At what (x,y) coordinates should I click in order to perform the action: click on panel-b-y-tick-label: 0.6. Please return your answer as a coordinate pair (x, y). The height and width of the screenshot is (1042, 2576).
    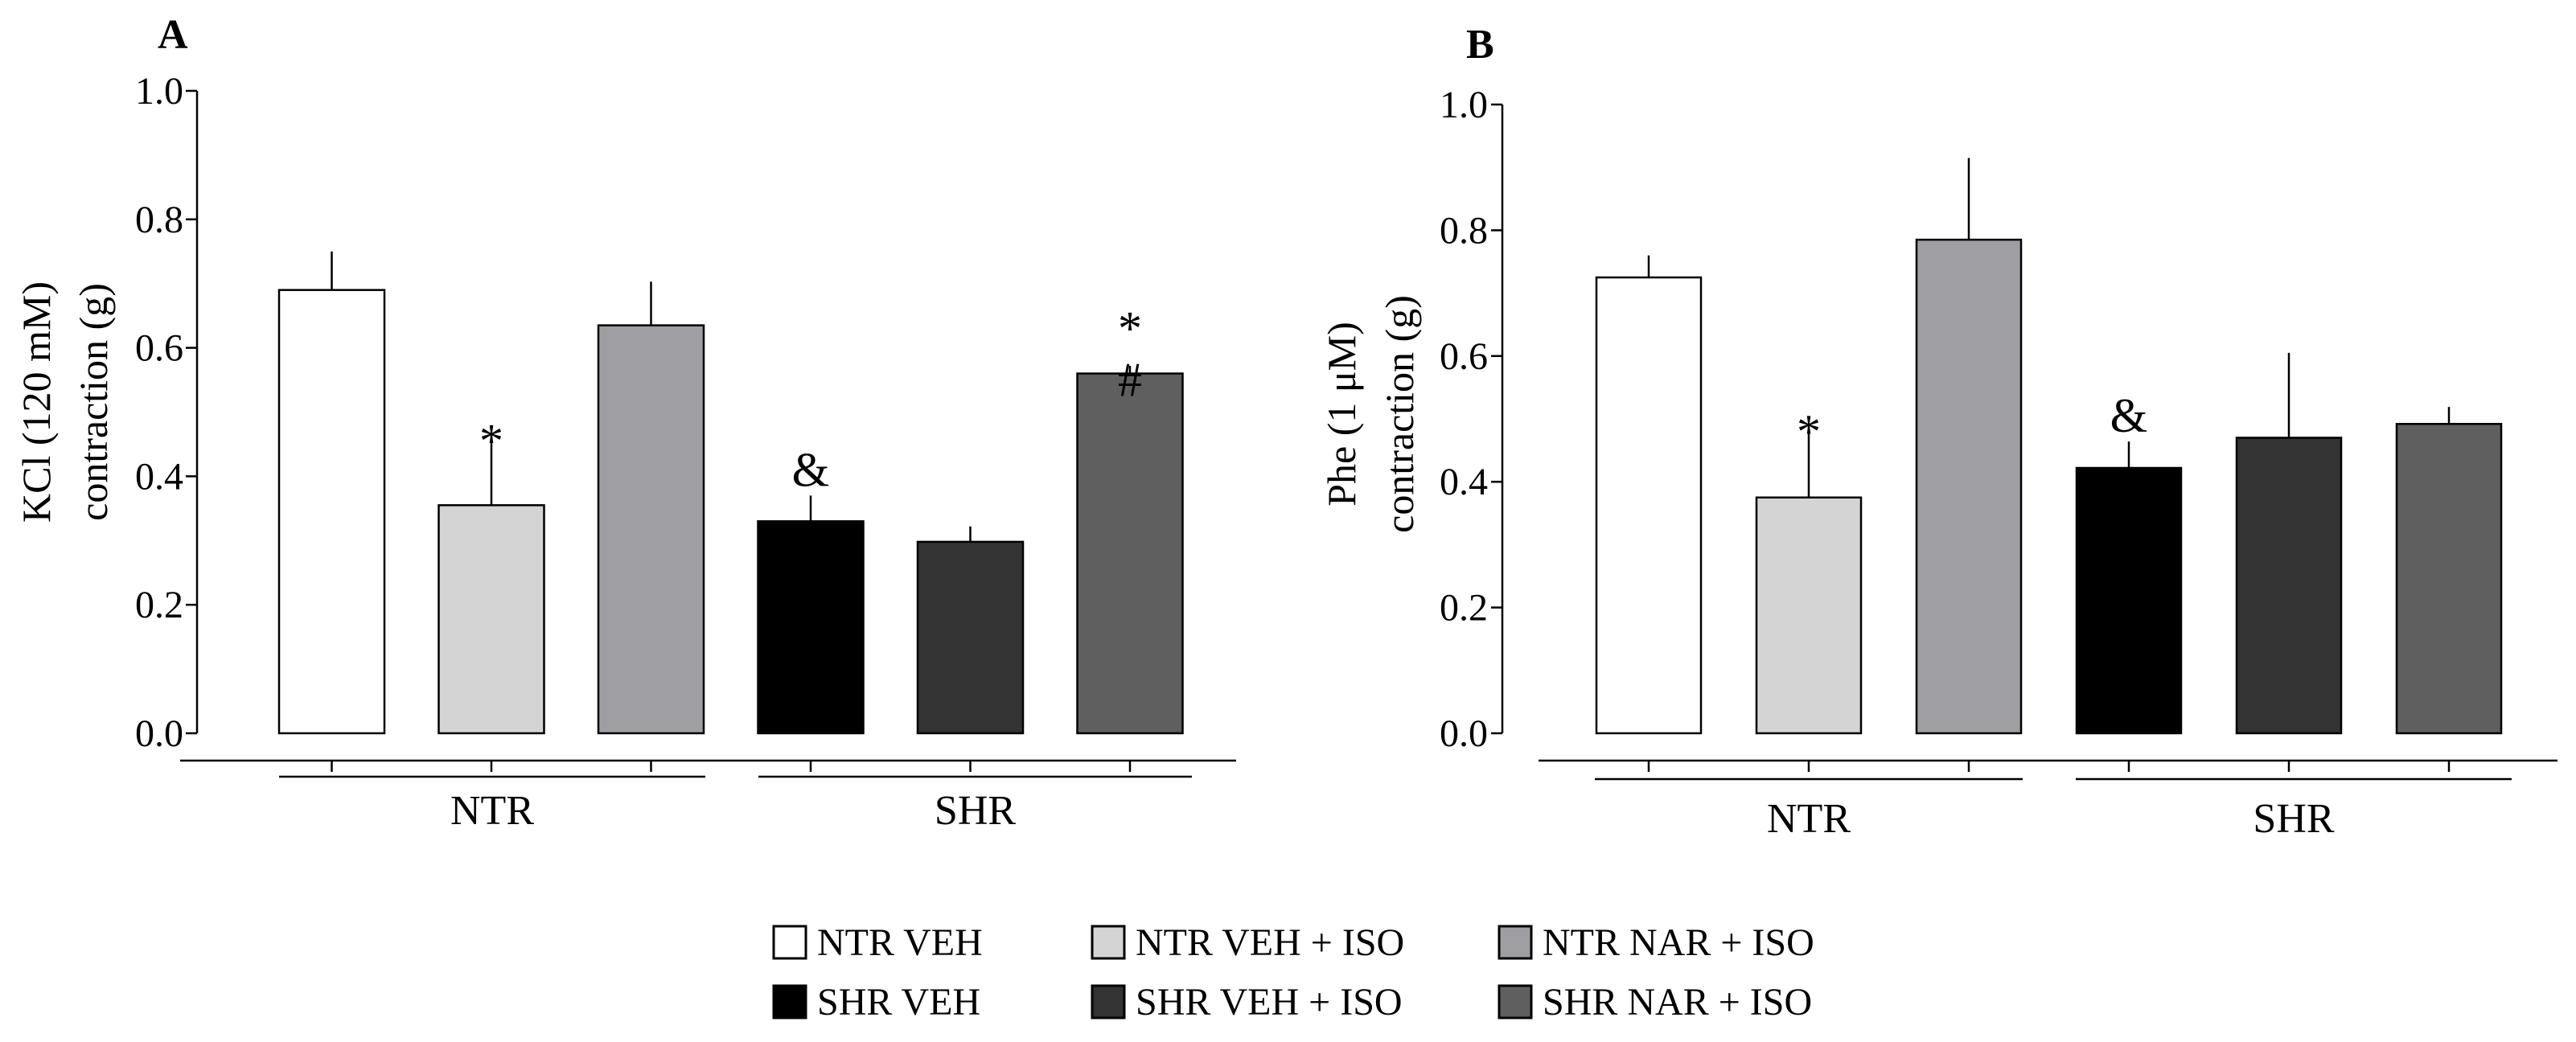
    Looking at the image, I should click on (1464, 356).